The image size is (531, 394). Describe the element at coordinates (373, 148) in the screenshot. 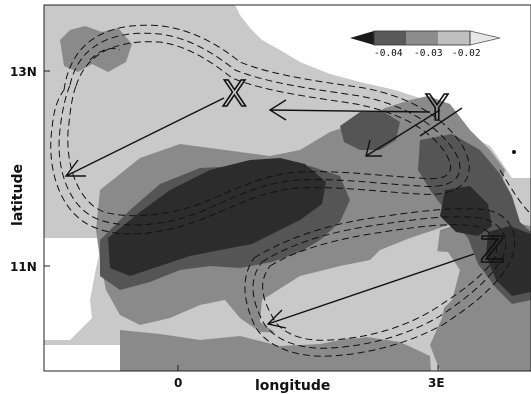

I see `arrow-y-southwest-head` at that location.